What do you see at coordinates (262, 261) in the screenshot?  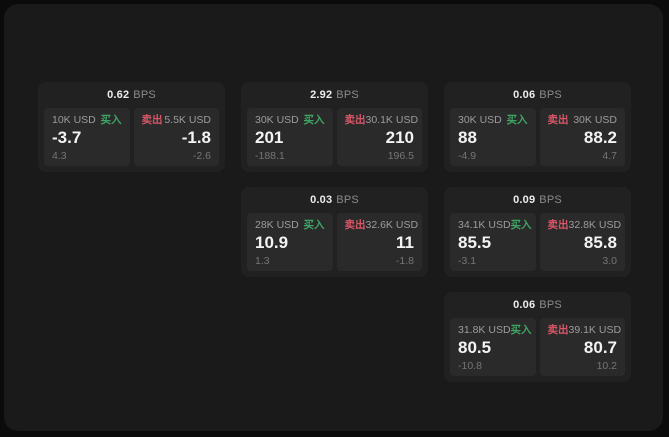 I see `buy-delta: 1.3` at bounding box center [262, 261].